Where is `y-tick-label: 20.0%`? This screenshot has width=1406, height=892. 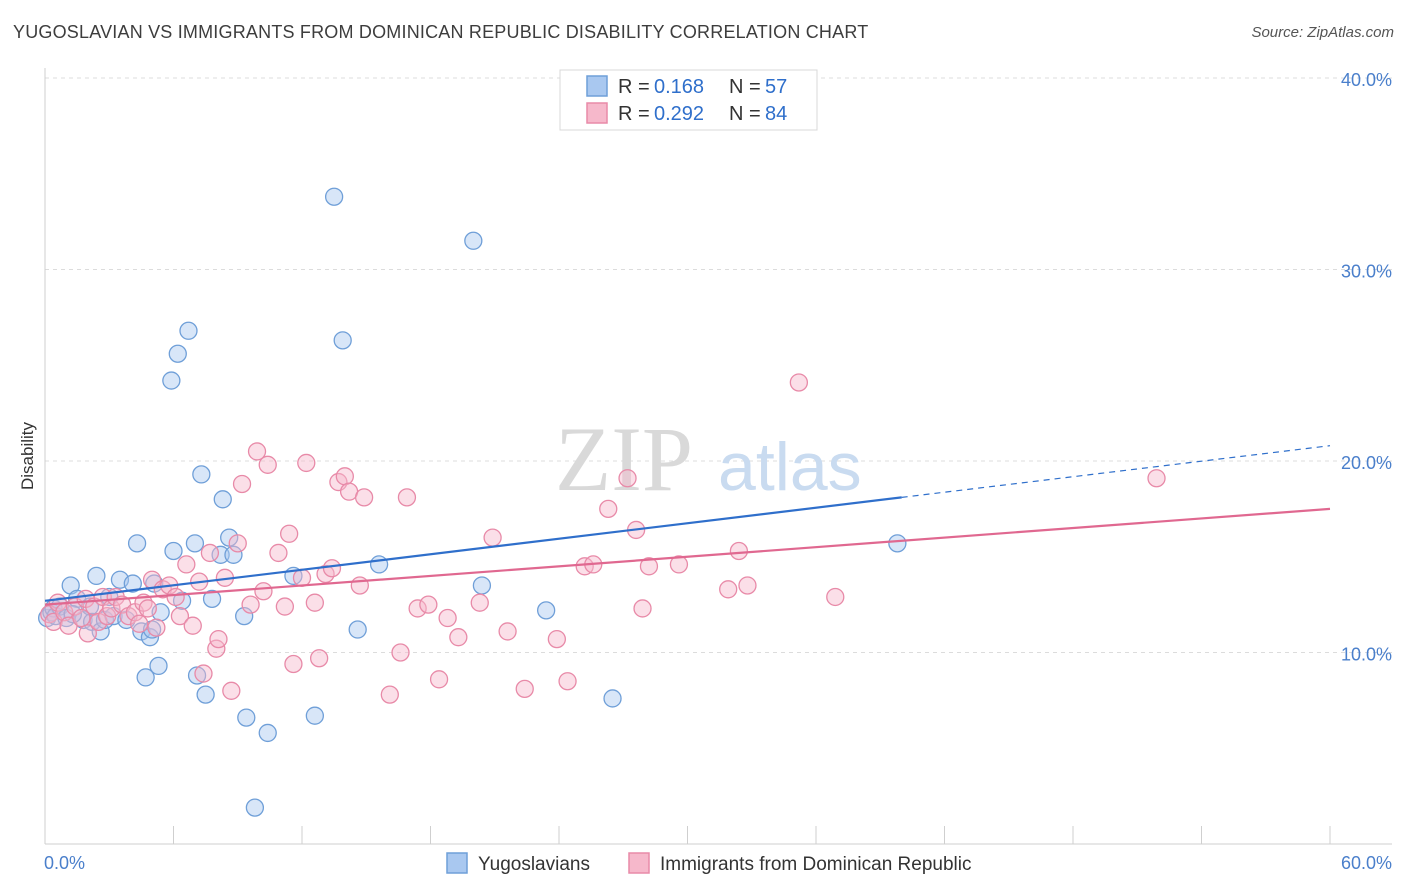
y-tick-label: 20.0% is located at coordinates (1366, 463).